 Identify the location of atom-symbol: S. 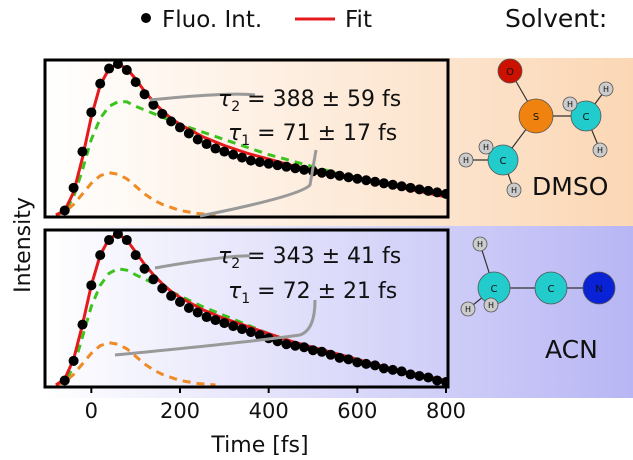
(536, 117).